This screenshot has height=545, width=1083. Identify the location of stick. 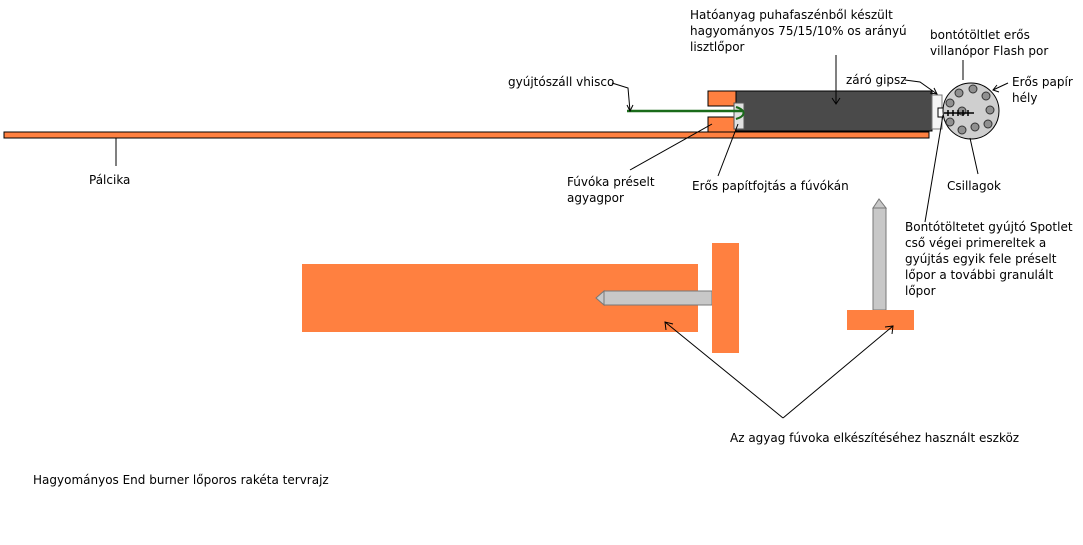
(466, 135).